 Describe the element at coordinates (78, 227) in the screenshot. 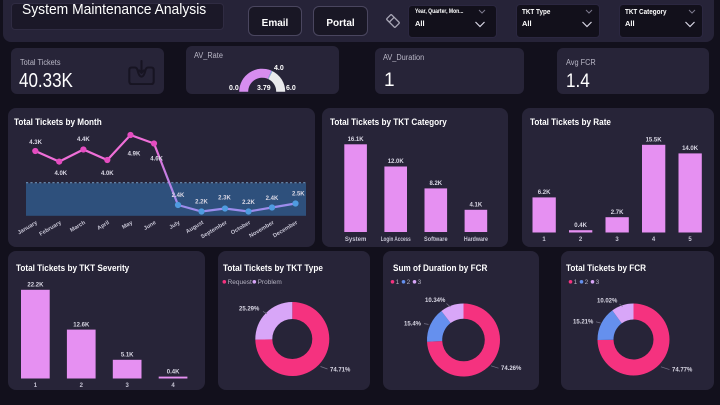

I see `svg-text: March` at that location.